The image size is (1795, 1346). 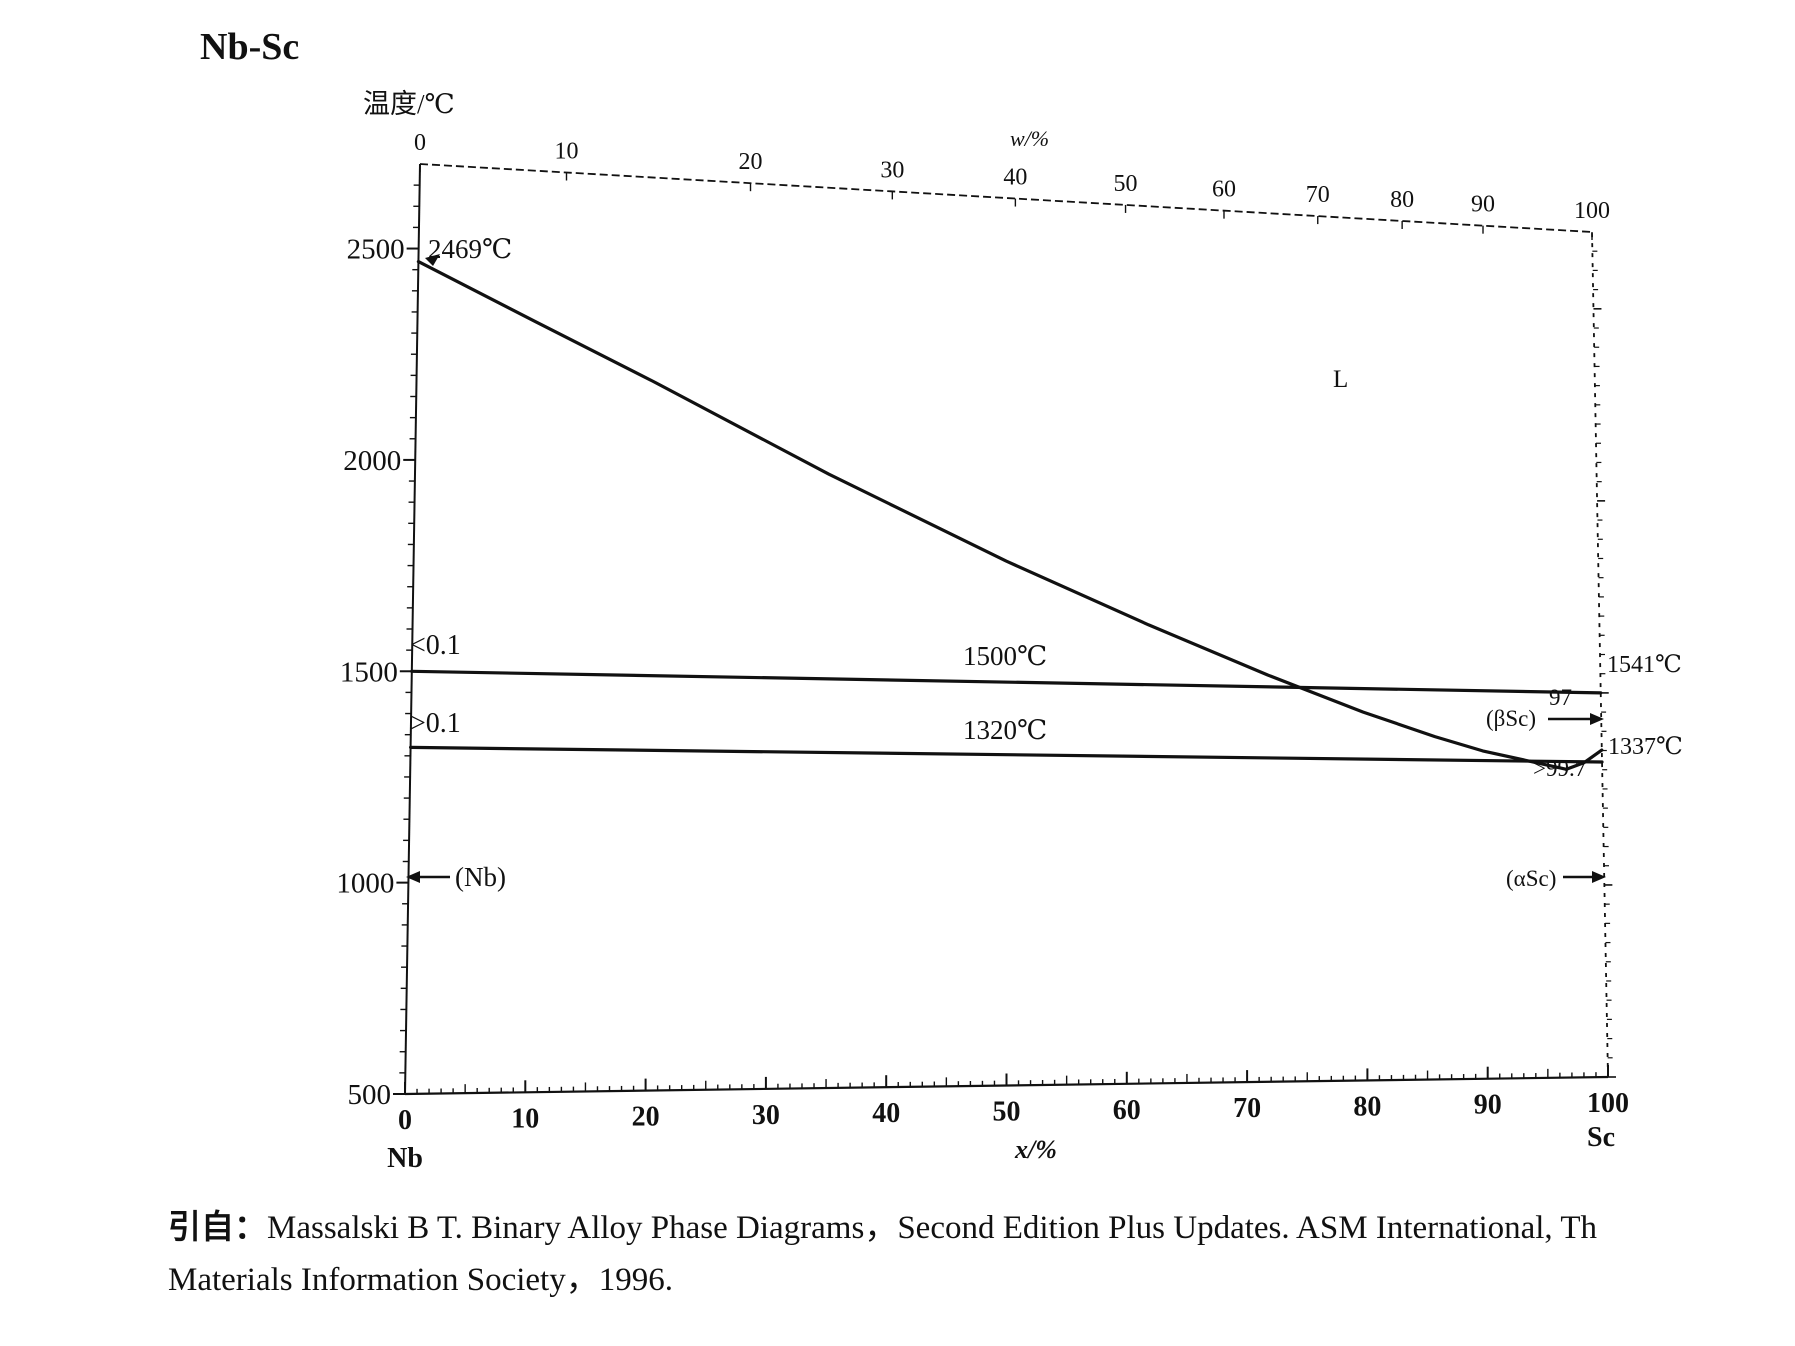 I want to click on x-tick-label-80: 80, so click(x=1367, y=1106).